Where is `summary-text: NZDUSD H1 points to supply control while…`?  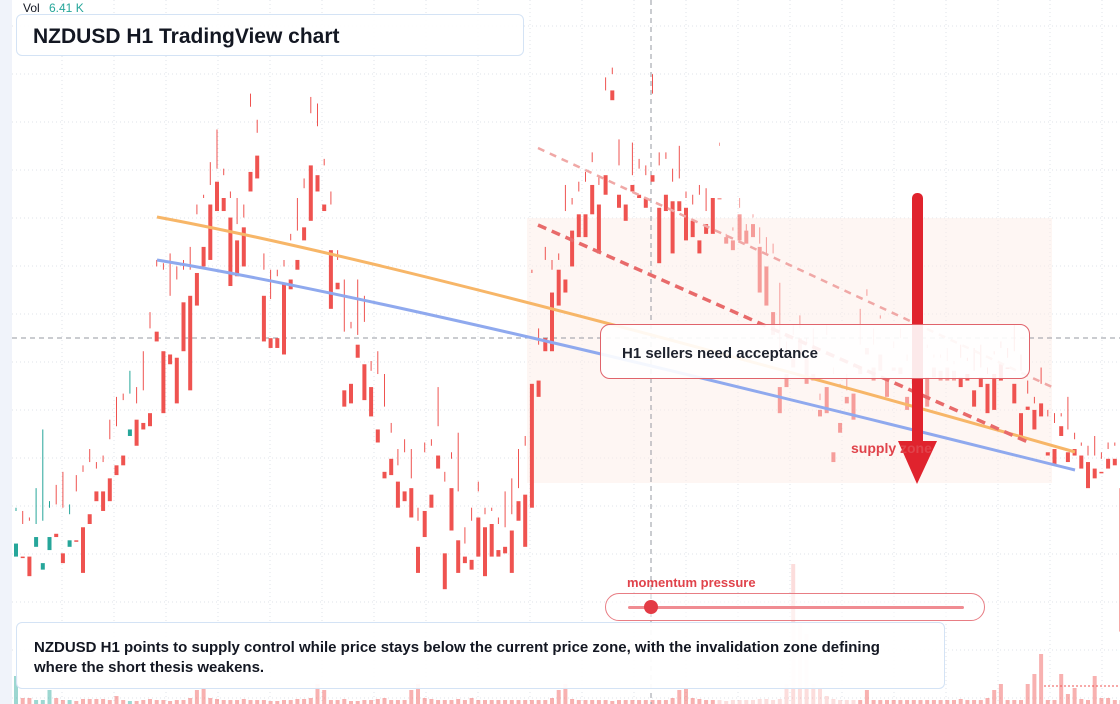
summary-text: NZDUSD H1 points to supply control while… is located at coordinates (457, 657).